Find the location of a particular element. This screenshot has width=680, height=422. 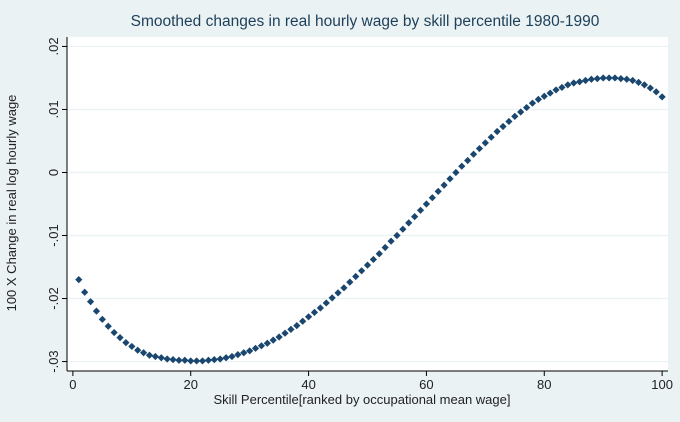

y-tick-label: -.01 is located at coordinates (53, 235).